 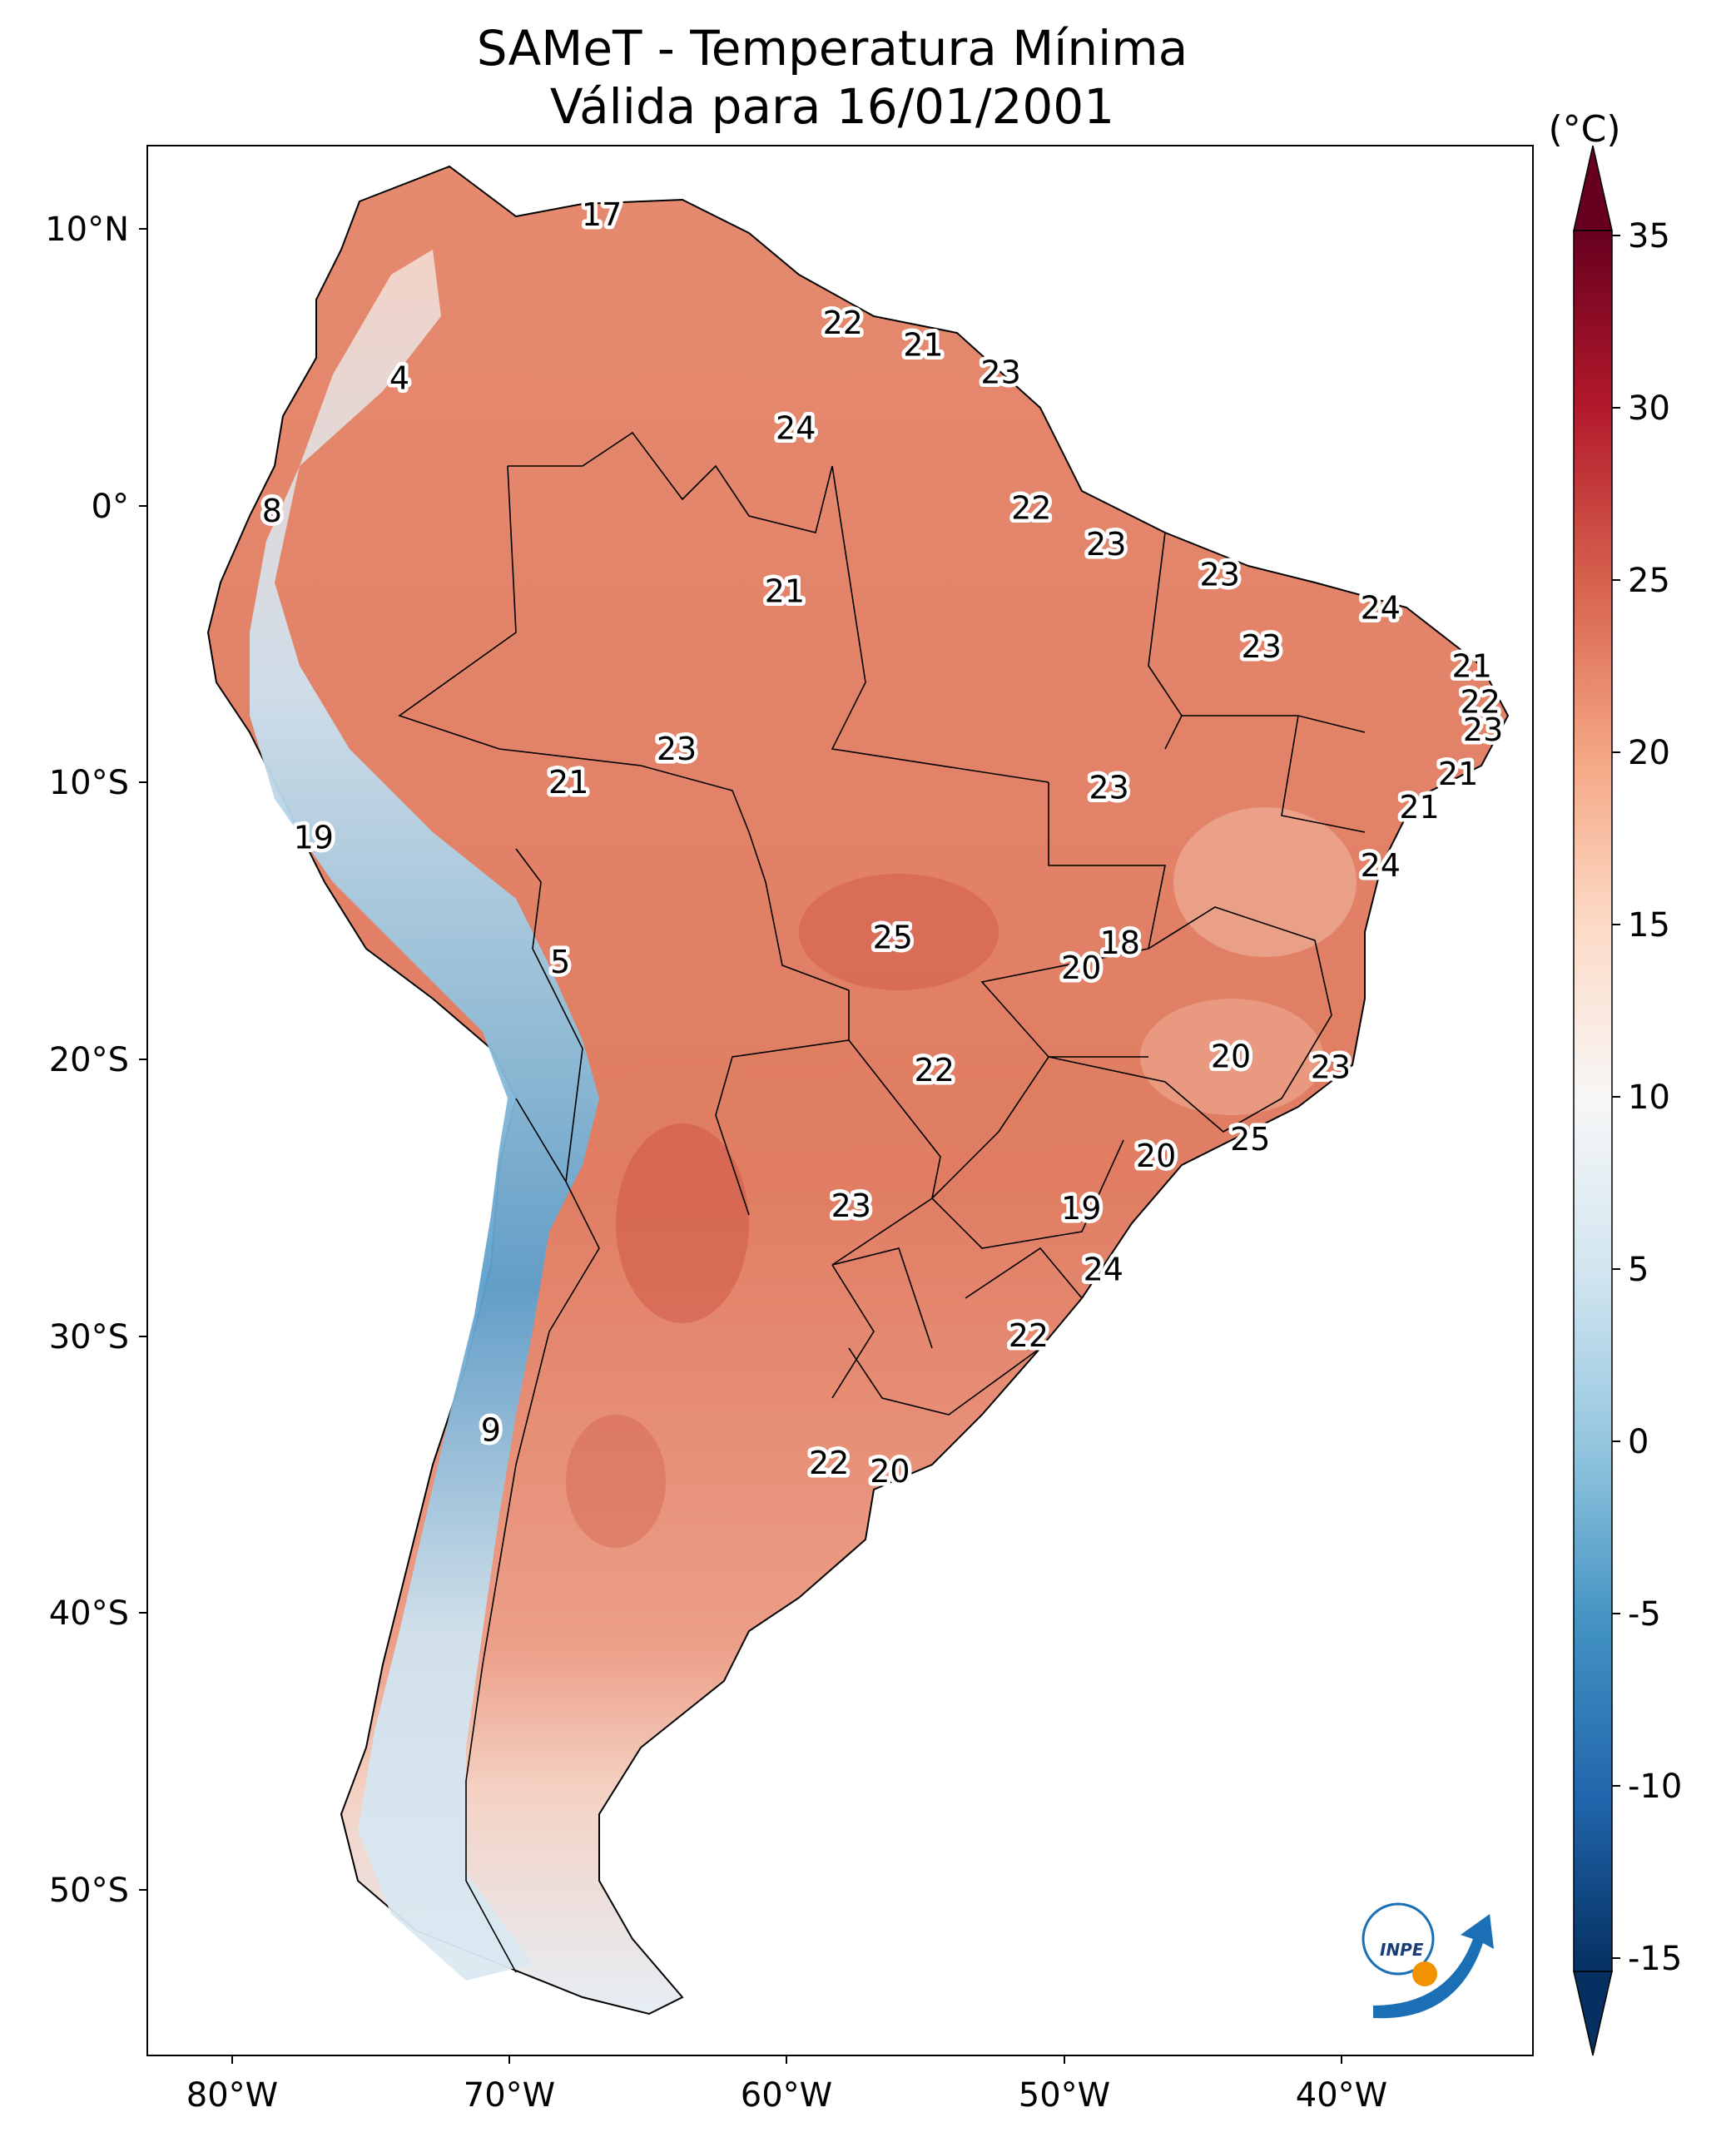 I want to click on lat-tick-label: 10°S, so click(x=89, y=783).